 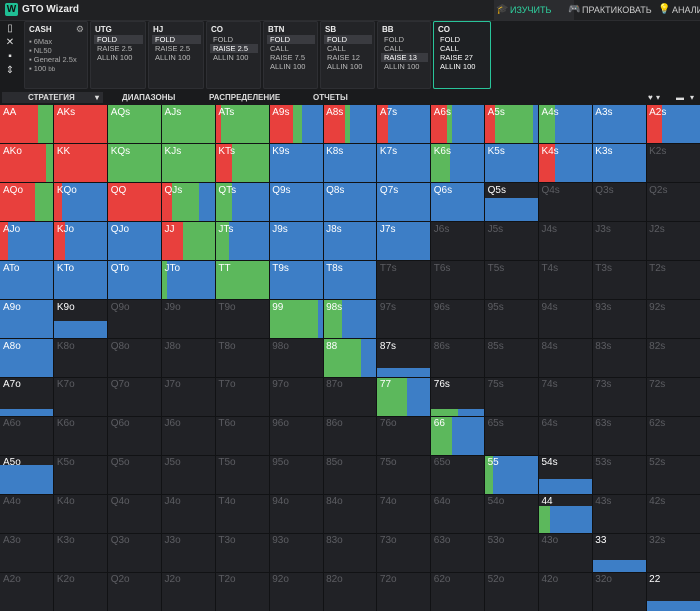 I want to click on hand-cell-qto: QTo, so click(x=134, y=280).